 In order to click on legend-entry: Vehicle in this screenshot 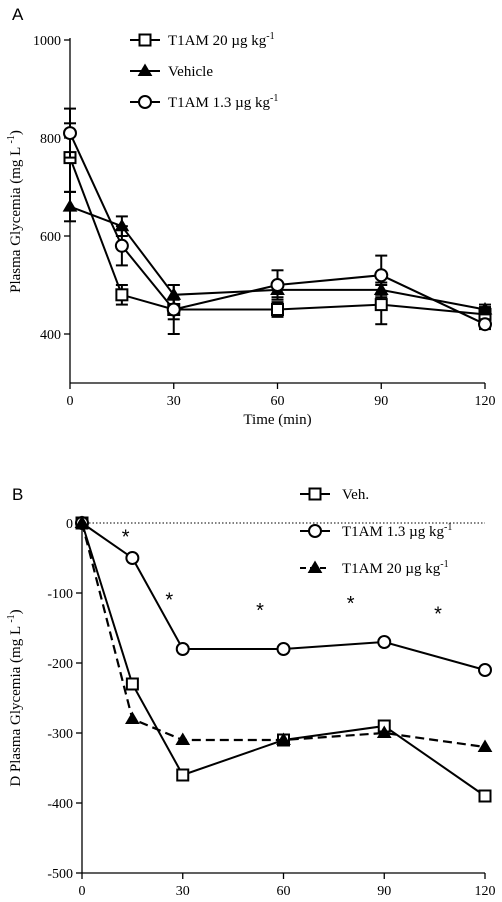, I will do `click(171, 71)`.